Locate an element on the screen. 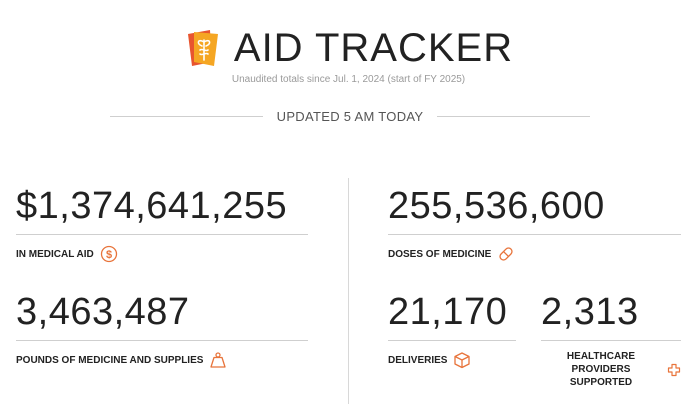 The image size is (697, 404). stat-deliveries: 21,170 DELIVERIES is located at coordinates (452, 329).